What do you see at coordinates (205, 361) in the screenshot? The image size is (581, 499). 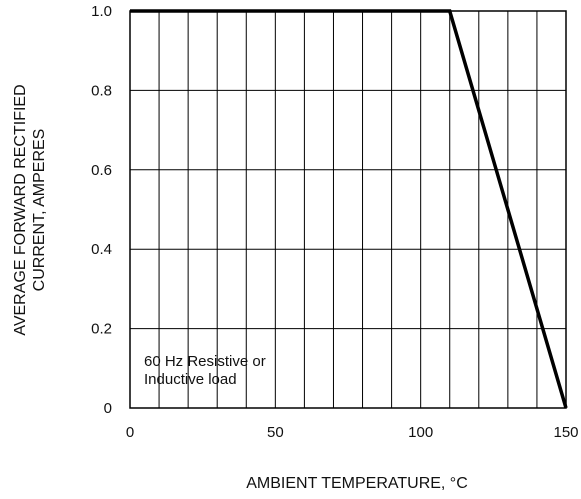 I see `annotation-line-1: 60 Hz Resistive or` at bounding box center [205, 361].